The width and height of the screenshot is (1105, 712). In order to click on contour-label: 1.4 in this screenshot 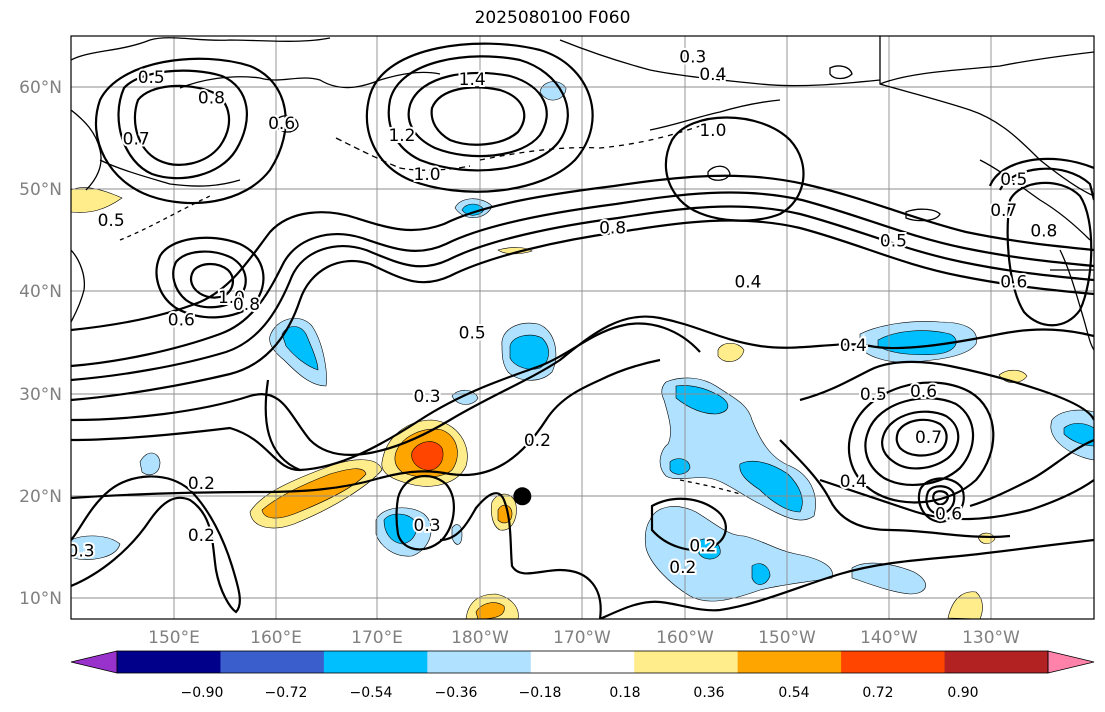, I will do `click(472, 80)`.